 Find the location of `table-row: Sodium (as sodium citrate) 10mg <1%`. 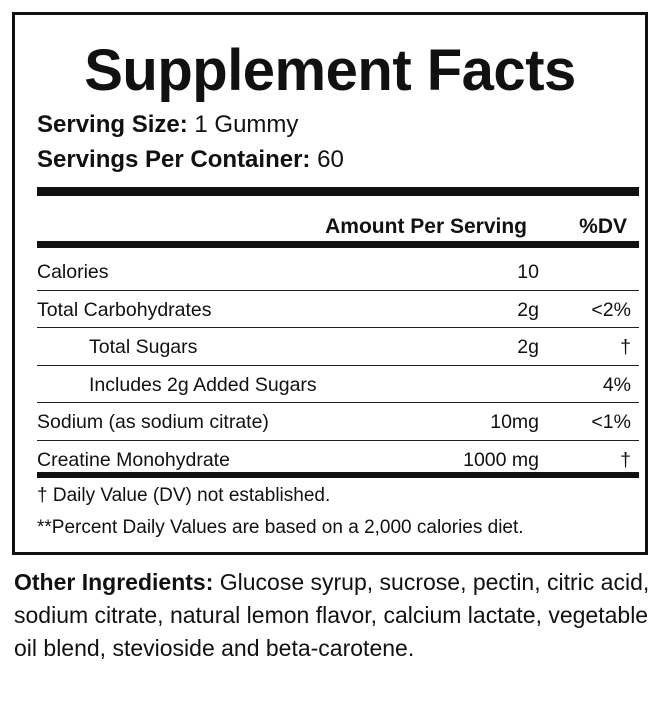

table-row: Sodium (as sodium citrate) 10mg <1% is located at coordinates (338, 421).